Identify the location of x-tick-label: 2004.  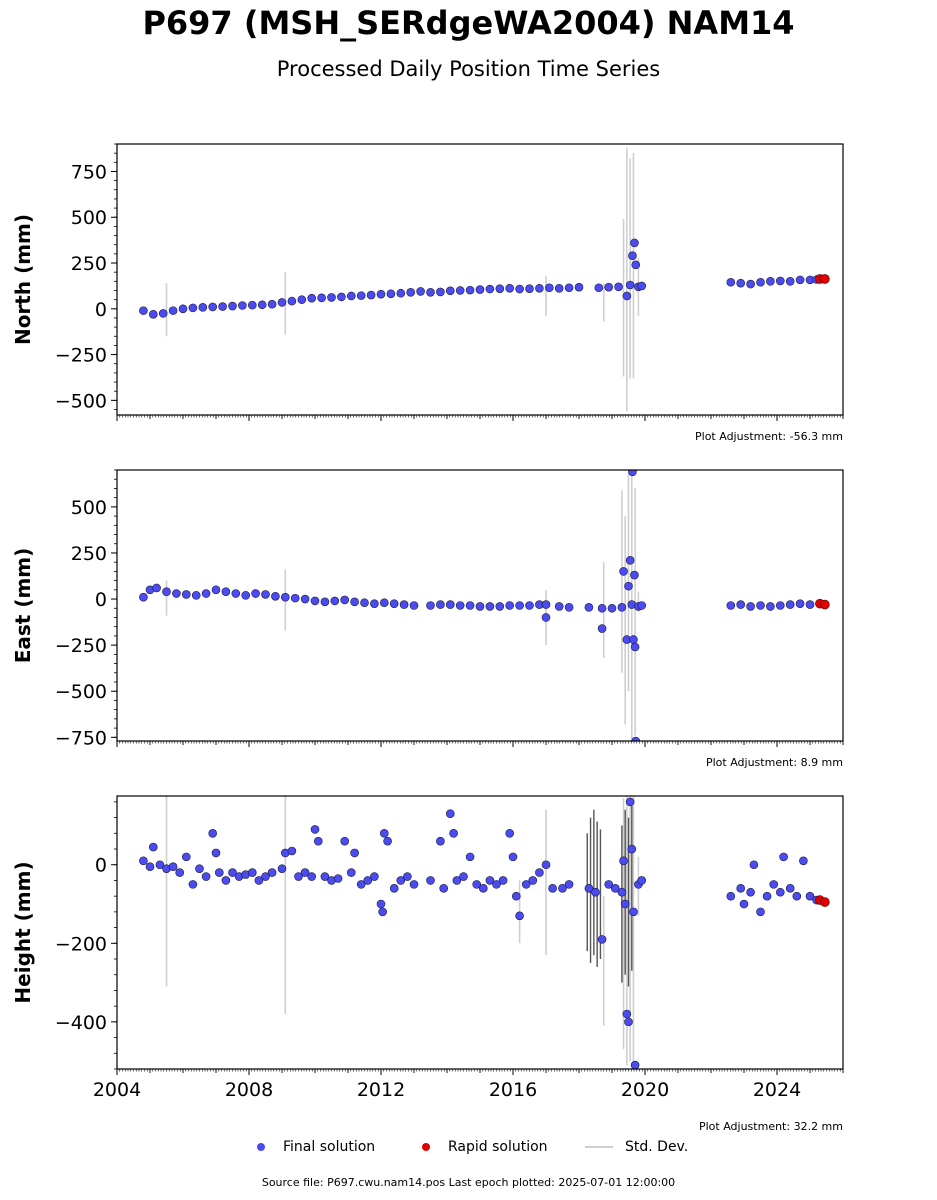
(117, 1090).